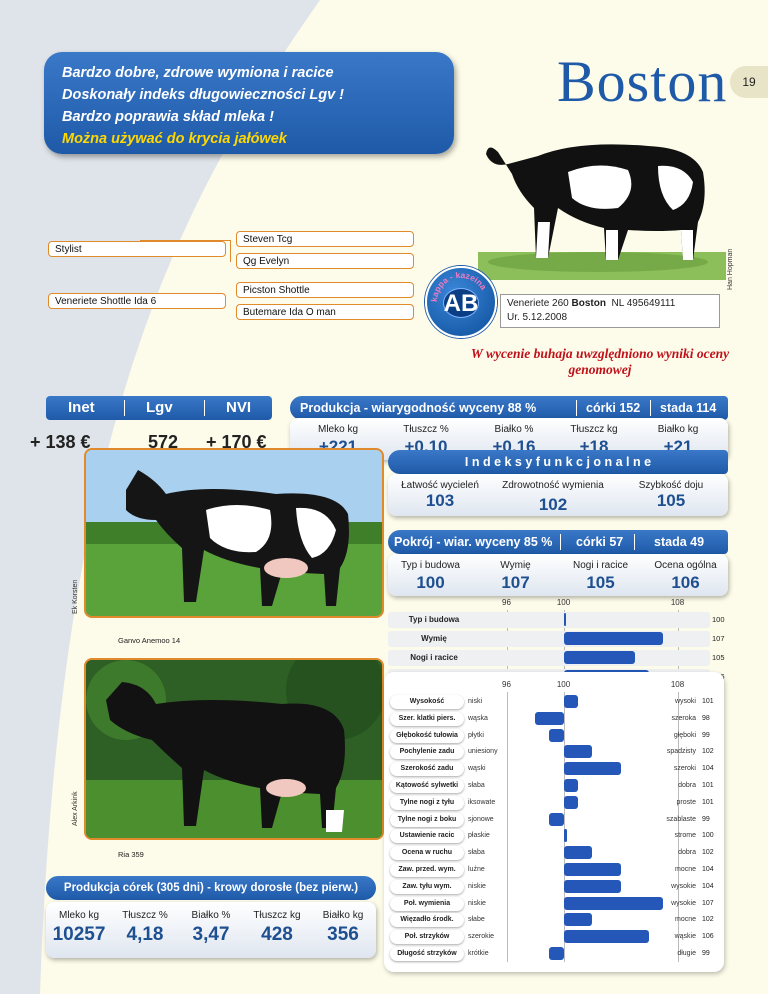 The image size is (768, 994). Describe the element at coordinates (730, 269) in the screenshot. I see `bull-photo-credit: Han Hopman` at that location.